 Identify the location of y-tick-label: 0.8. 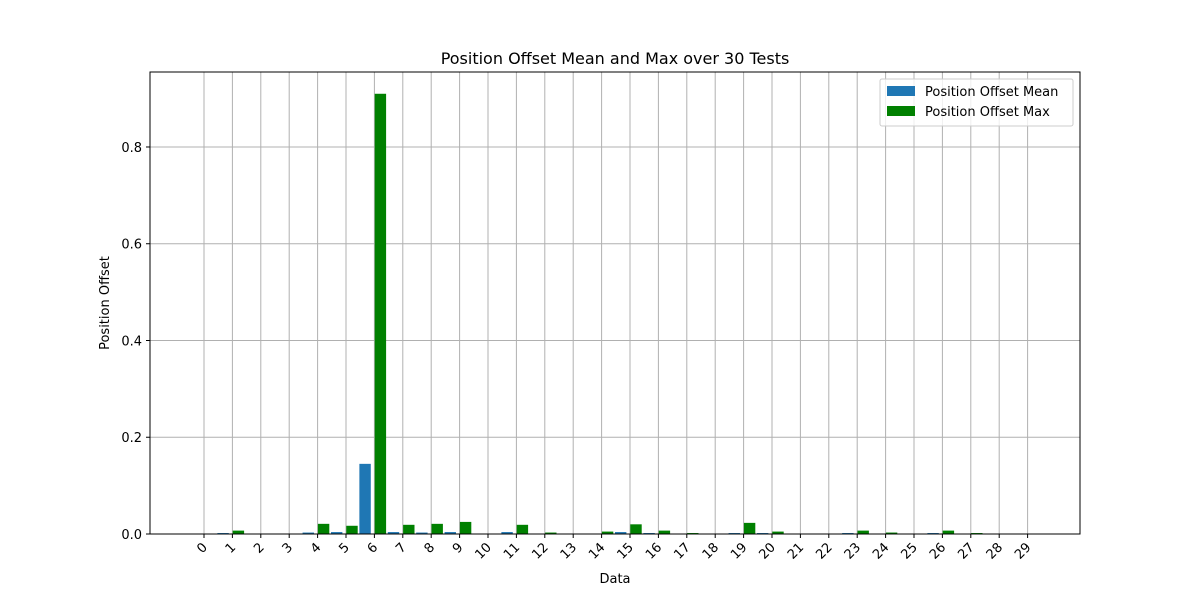
(131, 148).